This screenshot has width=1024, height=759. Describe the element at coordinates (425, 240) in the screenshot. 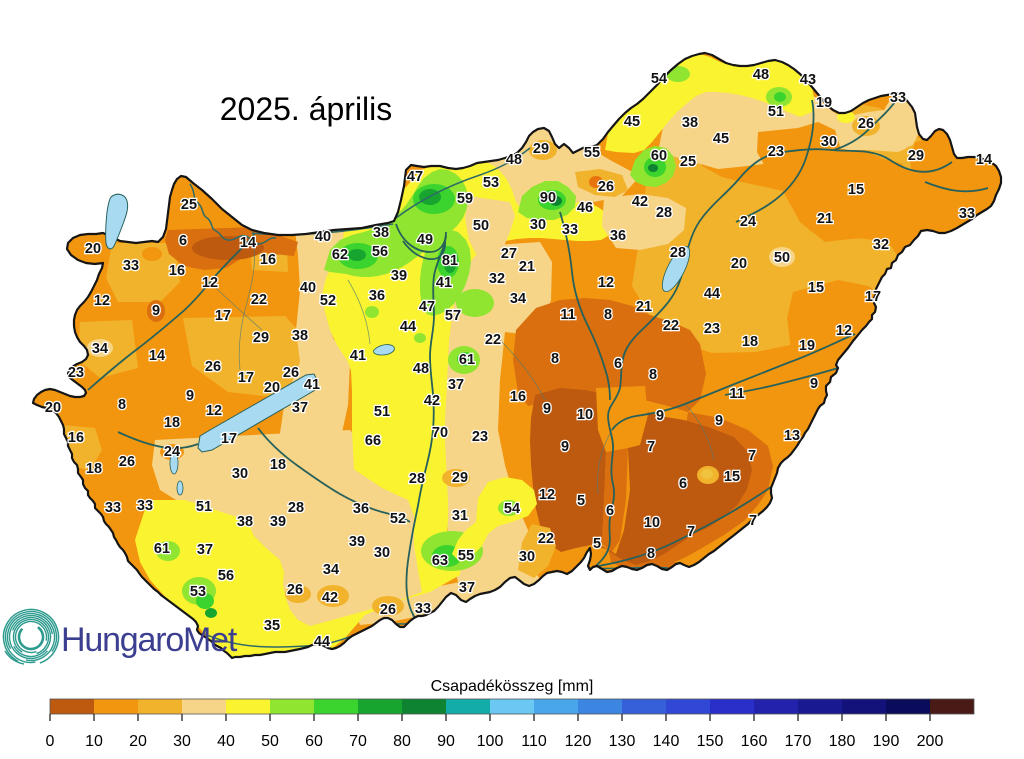

I see `svg-text: 49` at that location.